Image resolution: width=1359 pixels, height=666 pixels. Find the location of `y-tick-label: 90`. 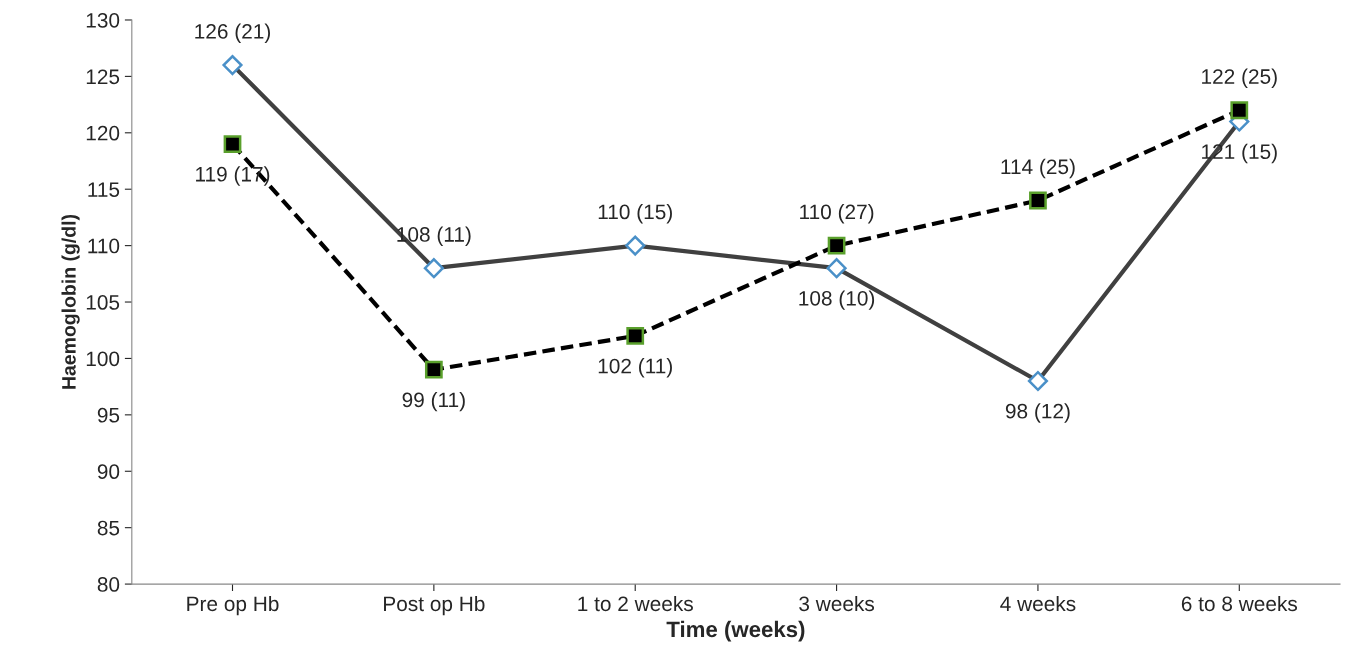

y-tick-label: 90 is located at coordinates (108, 472).